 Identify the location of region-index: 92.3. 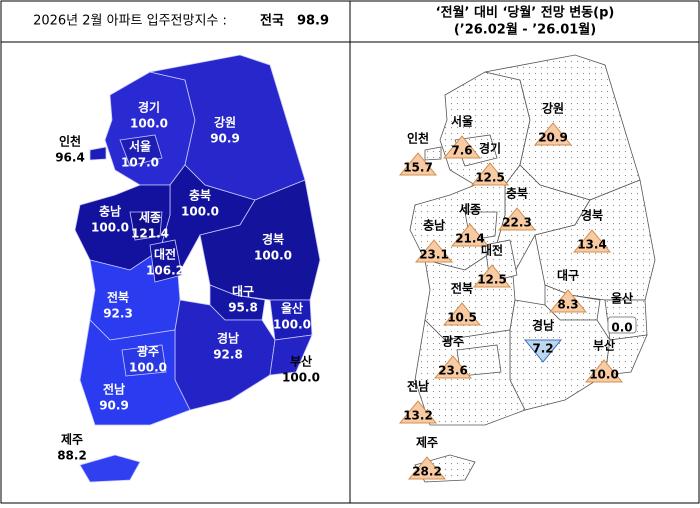
(118, 314).